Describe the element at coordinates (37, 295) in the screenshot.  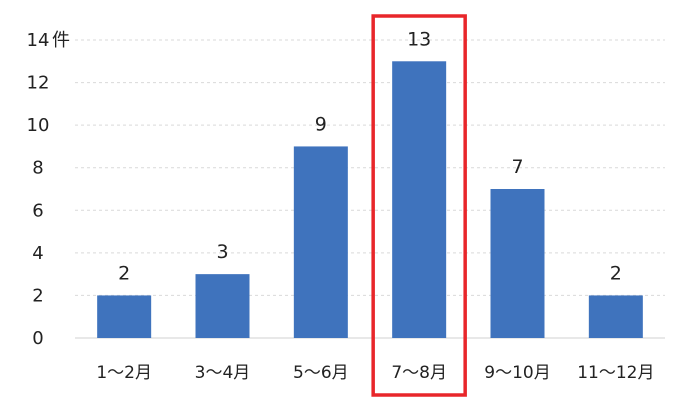
I see `y-tick-label: 2` at that location.